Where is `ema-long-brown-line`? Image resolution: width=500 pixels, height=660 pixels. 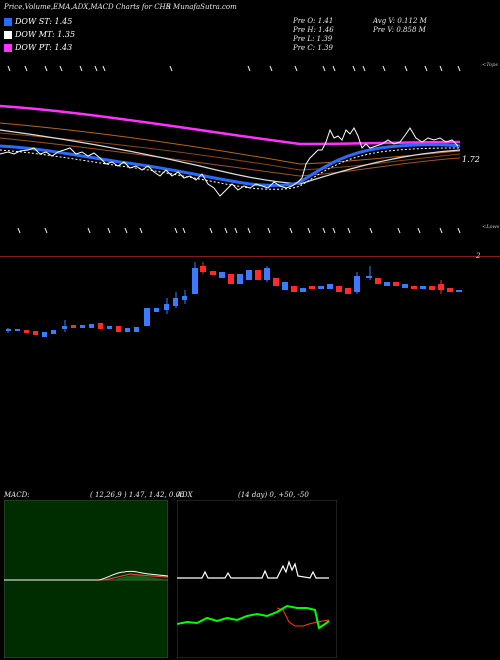 ema-long-brown-line is located at coordinates (230, 151).